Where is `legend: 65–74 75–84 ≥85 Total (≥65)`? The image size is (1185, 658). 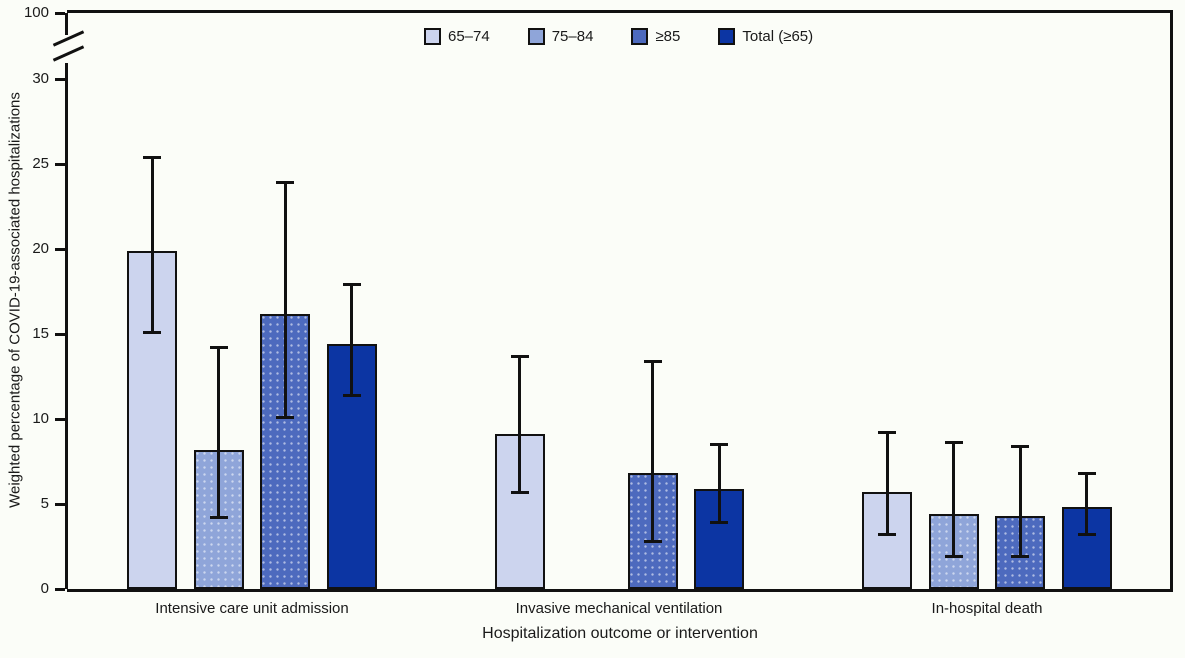 legend: 65–74 75–84 ≥85 Total (≥65) is located at coordinates (618, 36).